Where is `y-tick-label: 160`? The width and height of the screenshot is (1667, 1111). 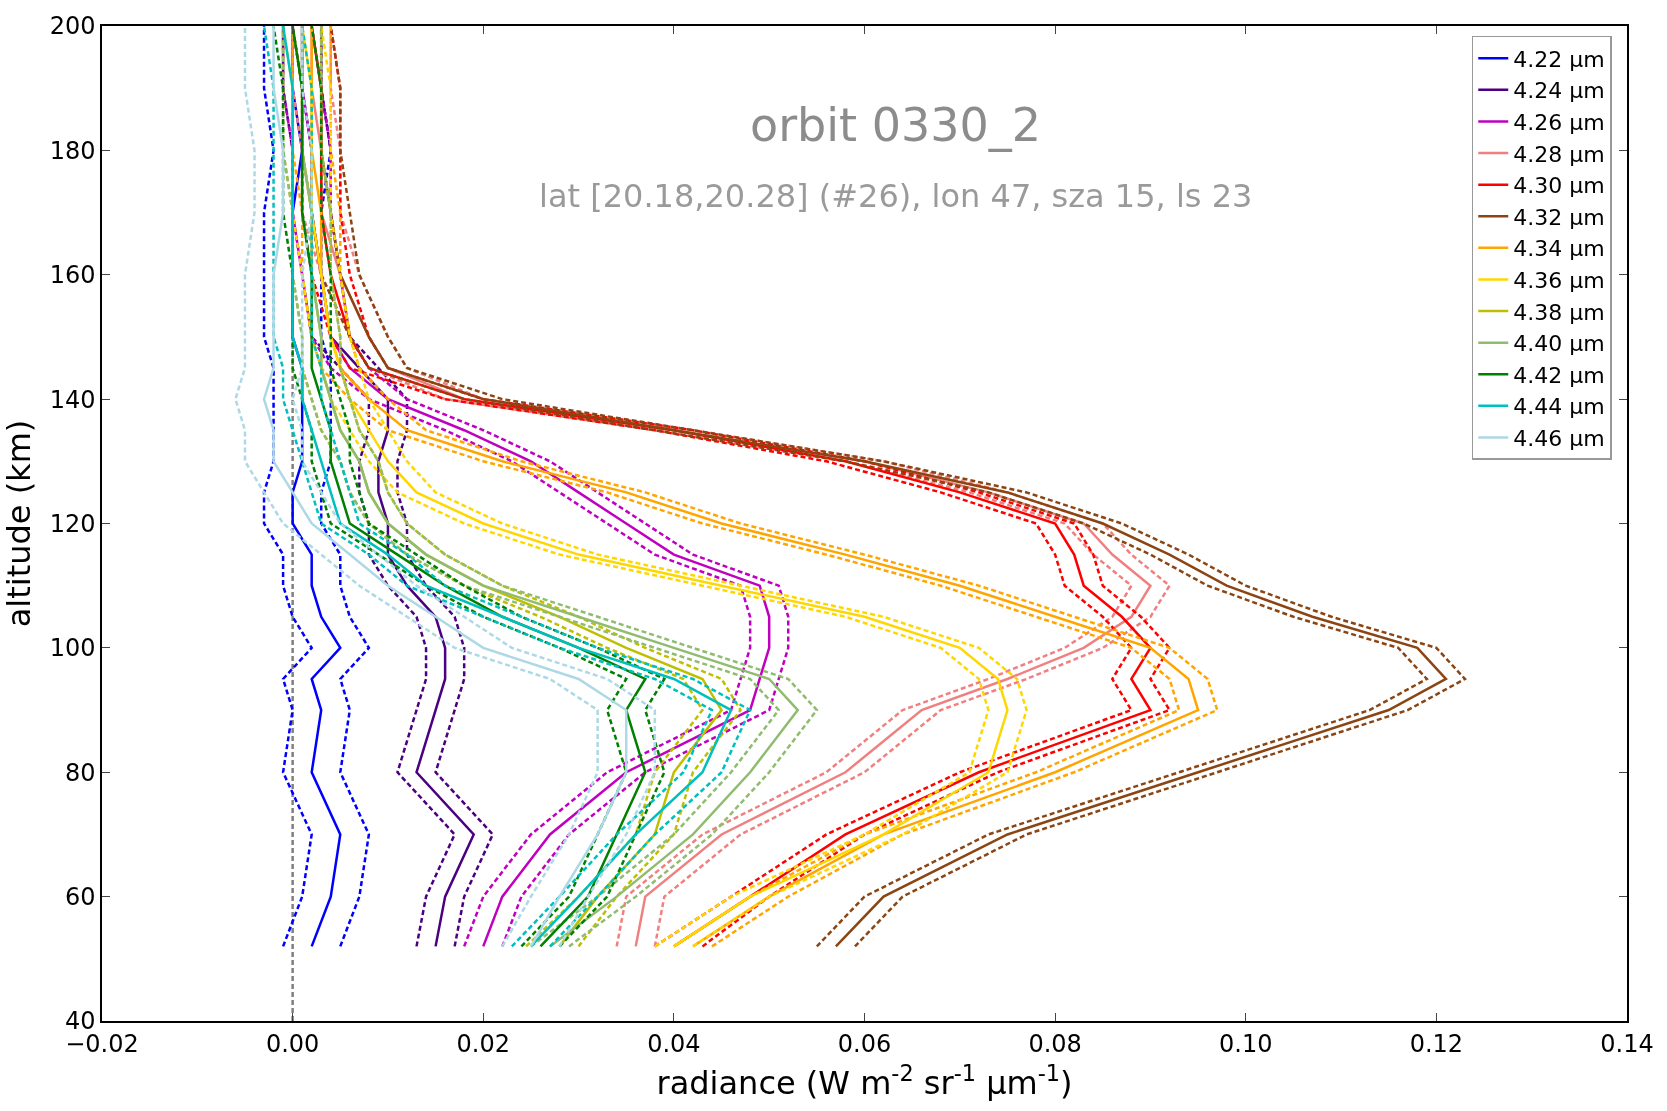 y-tick-label: 160 is located at coordinates (72, 275).